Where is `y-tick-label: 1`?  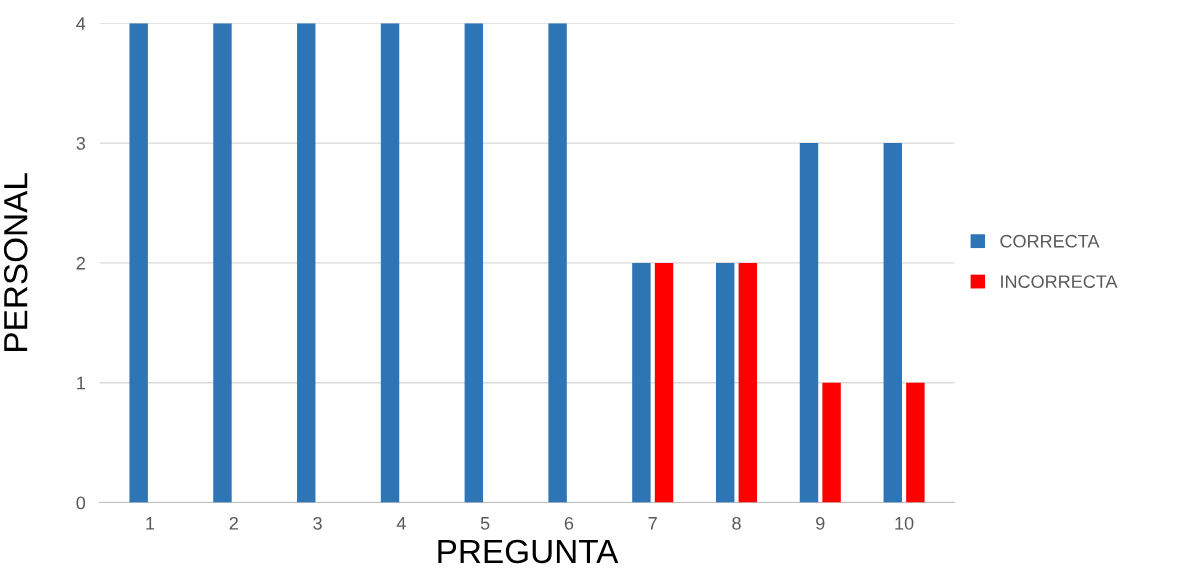 y-tick-label: 1 is located at coordinates (81, 383).